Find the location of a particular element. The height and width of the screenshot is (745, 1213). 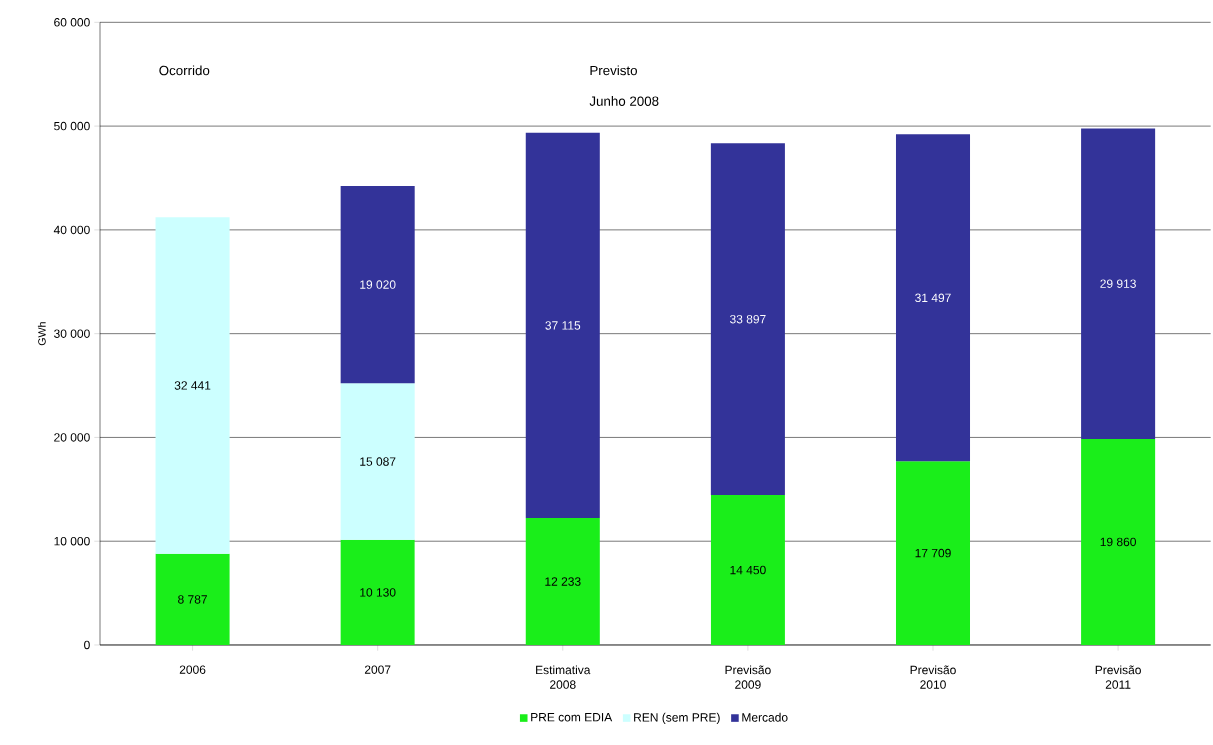

y-tick-label: 30 000 is located at coordinates (72, 333).